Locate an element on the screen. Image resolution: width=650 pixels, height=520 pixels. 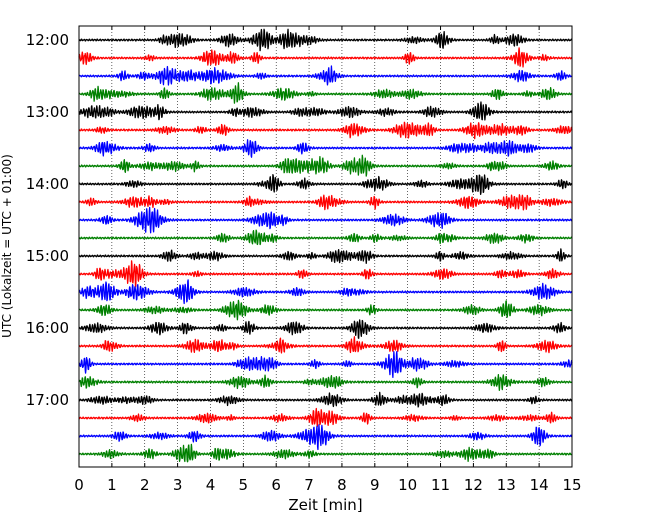
x-tick-label: 0 is located at coordinates (79, 485).